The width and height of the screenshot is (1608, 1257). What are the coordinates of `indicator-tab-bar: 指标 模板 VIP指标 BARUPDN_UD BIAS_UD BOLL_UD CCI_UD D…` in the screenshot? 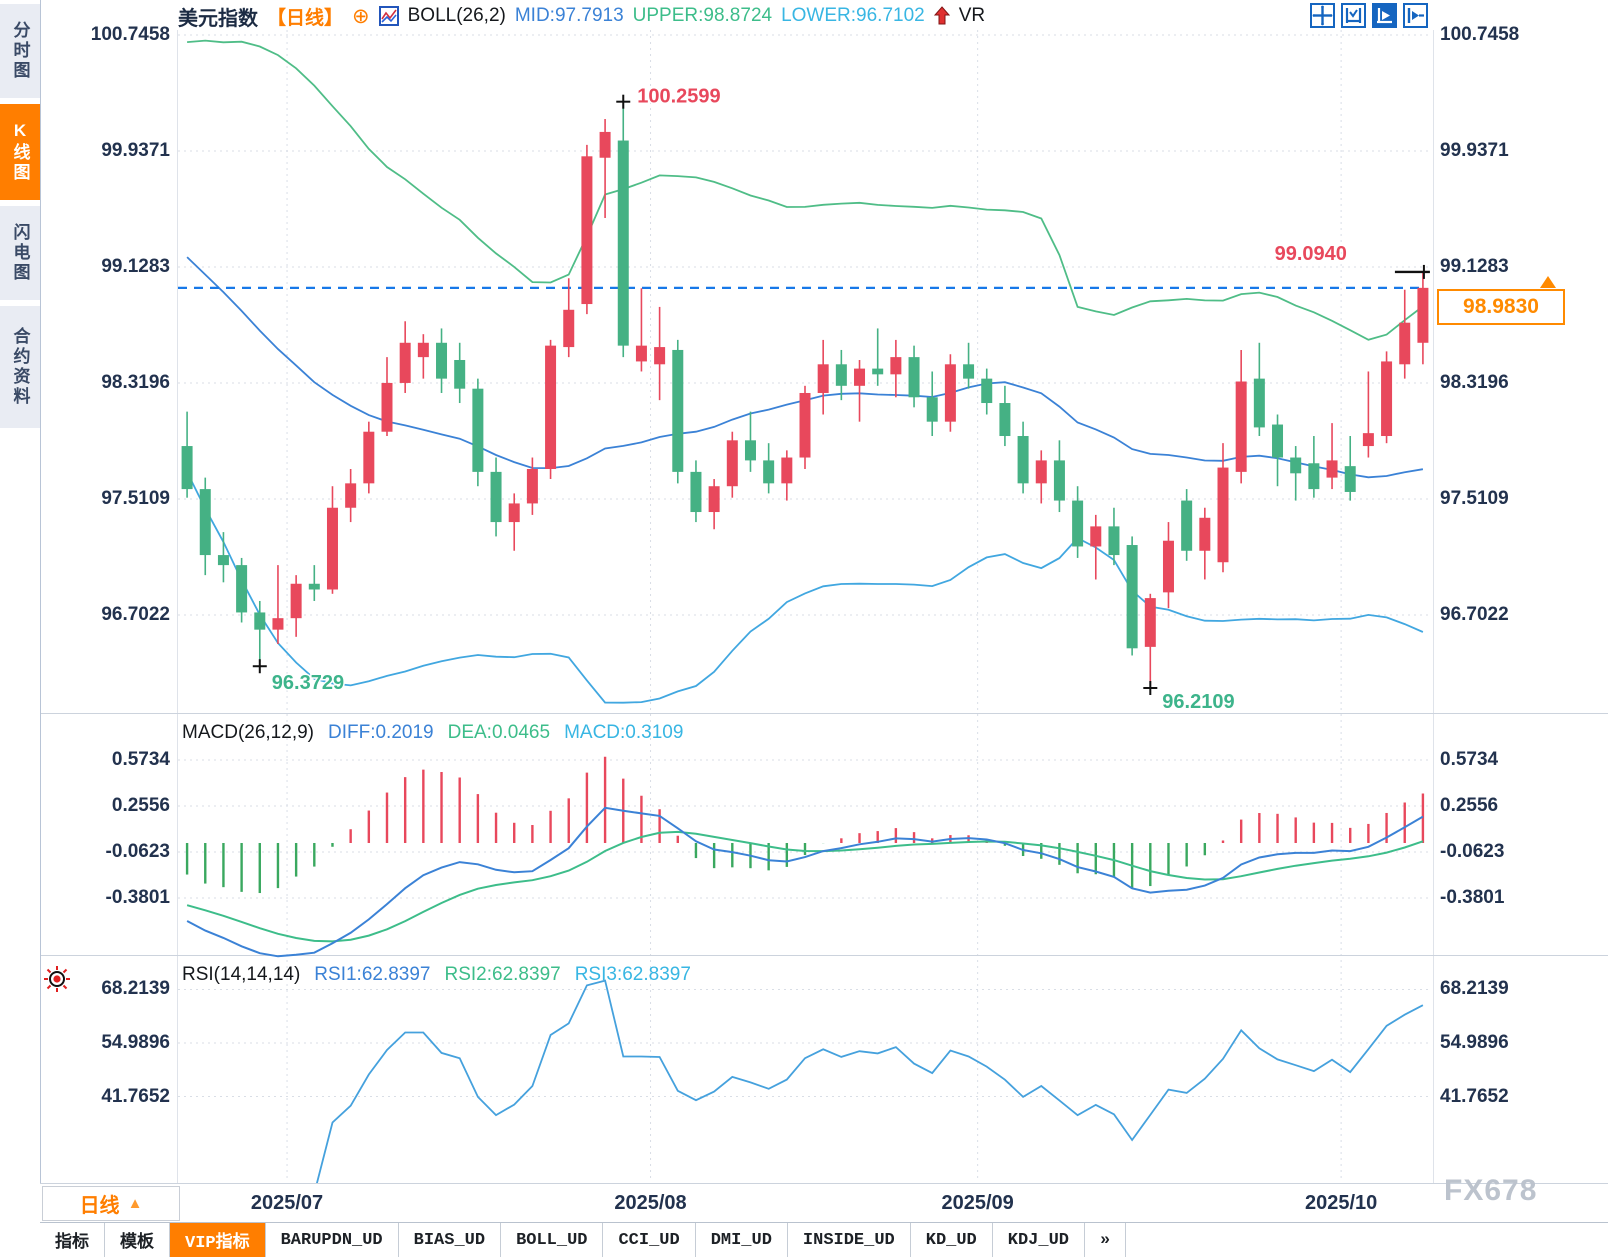 It's located at (824, 1239).